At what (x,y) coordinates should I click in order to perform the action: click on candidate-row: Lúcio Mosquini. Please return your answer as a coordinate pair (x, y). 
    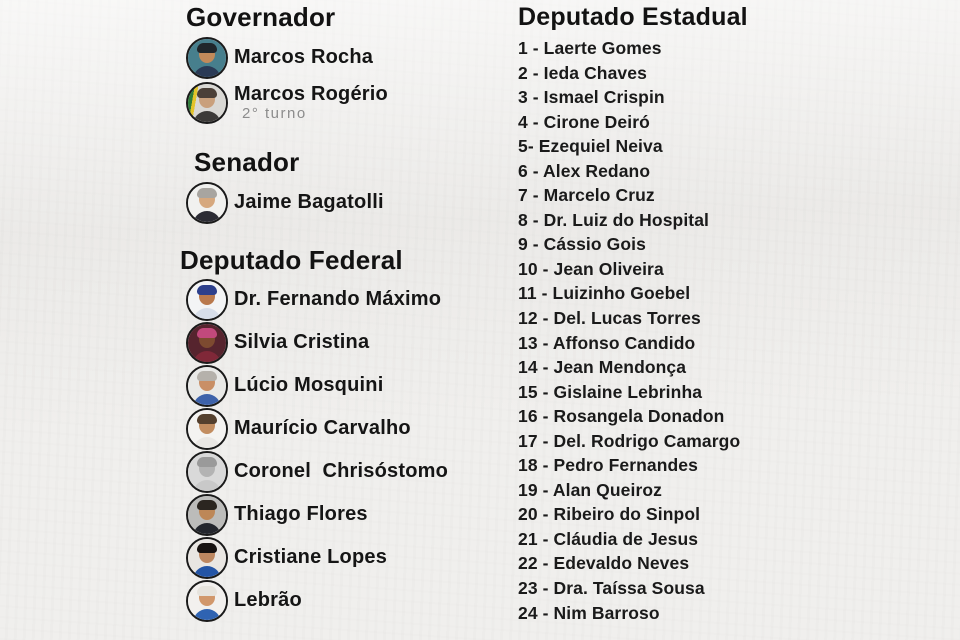
    Looking at the image, I should click on (341, 385).